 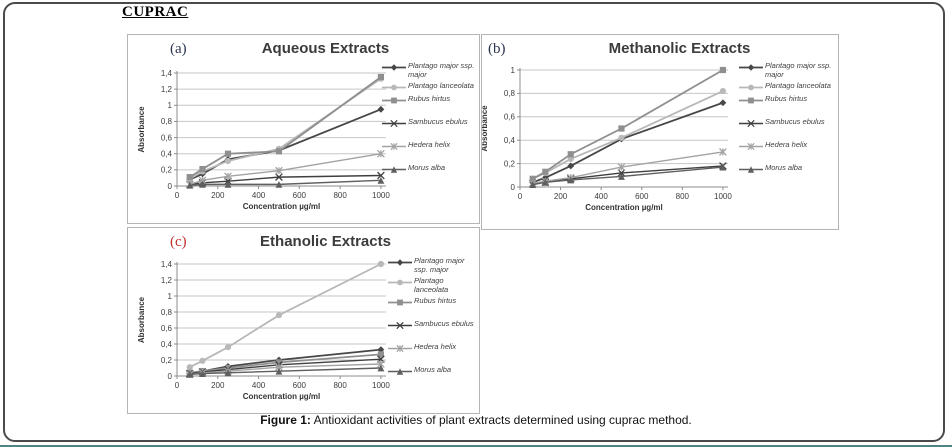 I want to click on legend-label: Plantago major ssp. major, so click(x=439, y=265).